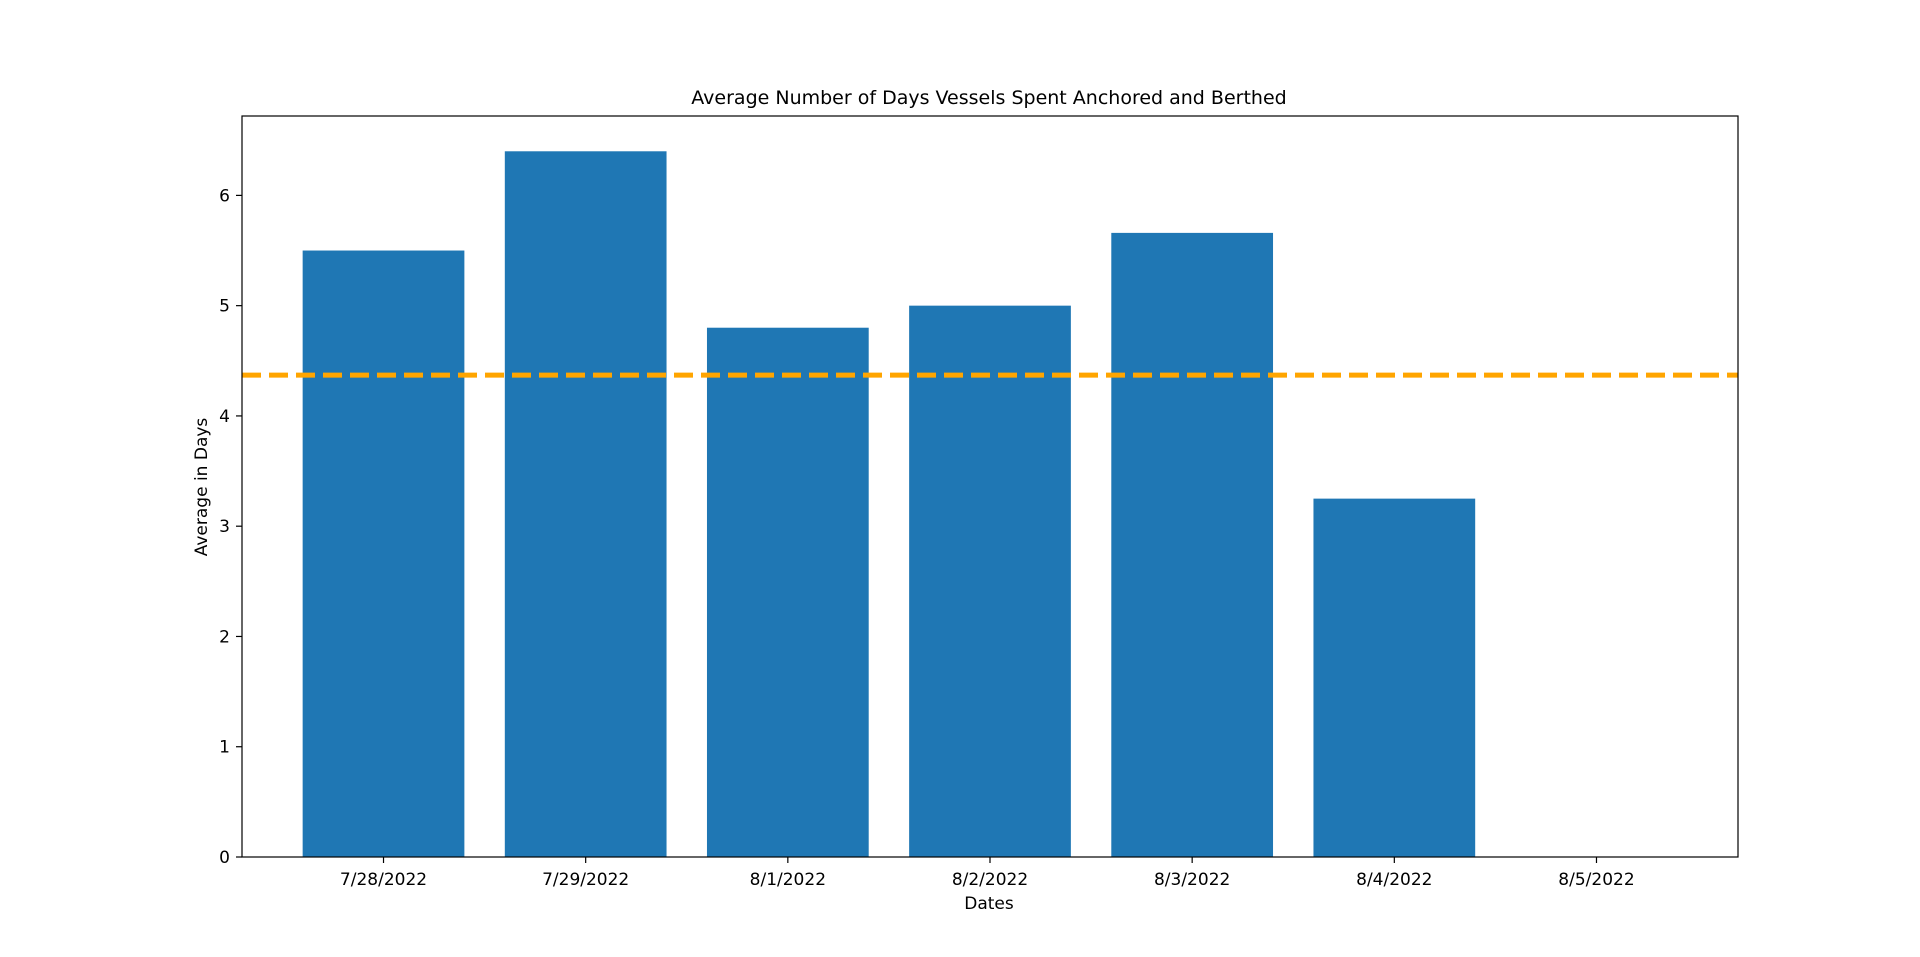  Describe the element at coordinates (383, 553) in the screenshot. I see `bar-7-28-2022` at that location.